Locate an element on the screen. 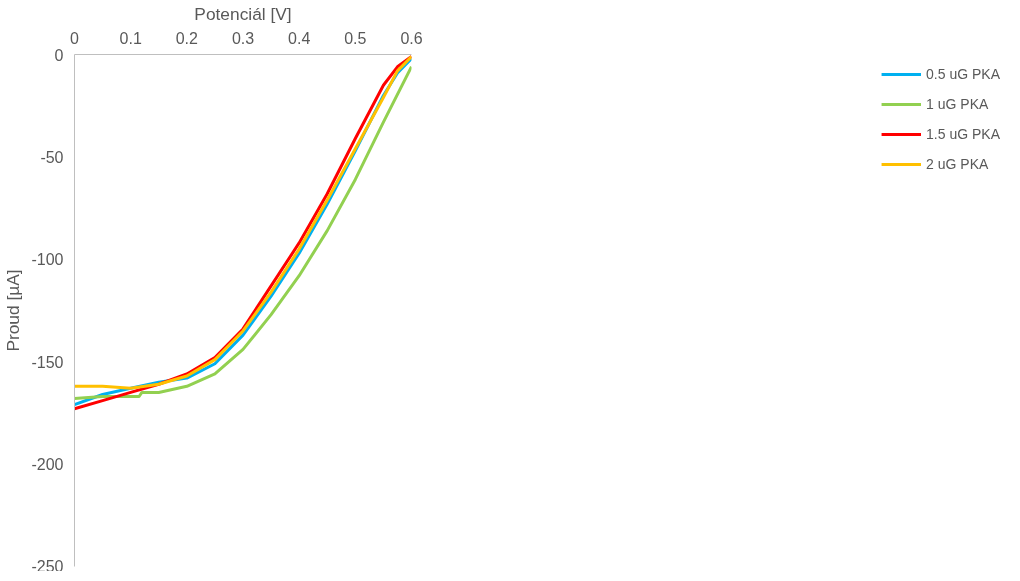 The width and height of the screenshot is (1020, 581). y-tick-label: -50 is located at coordinates (52, 157).